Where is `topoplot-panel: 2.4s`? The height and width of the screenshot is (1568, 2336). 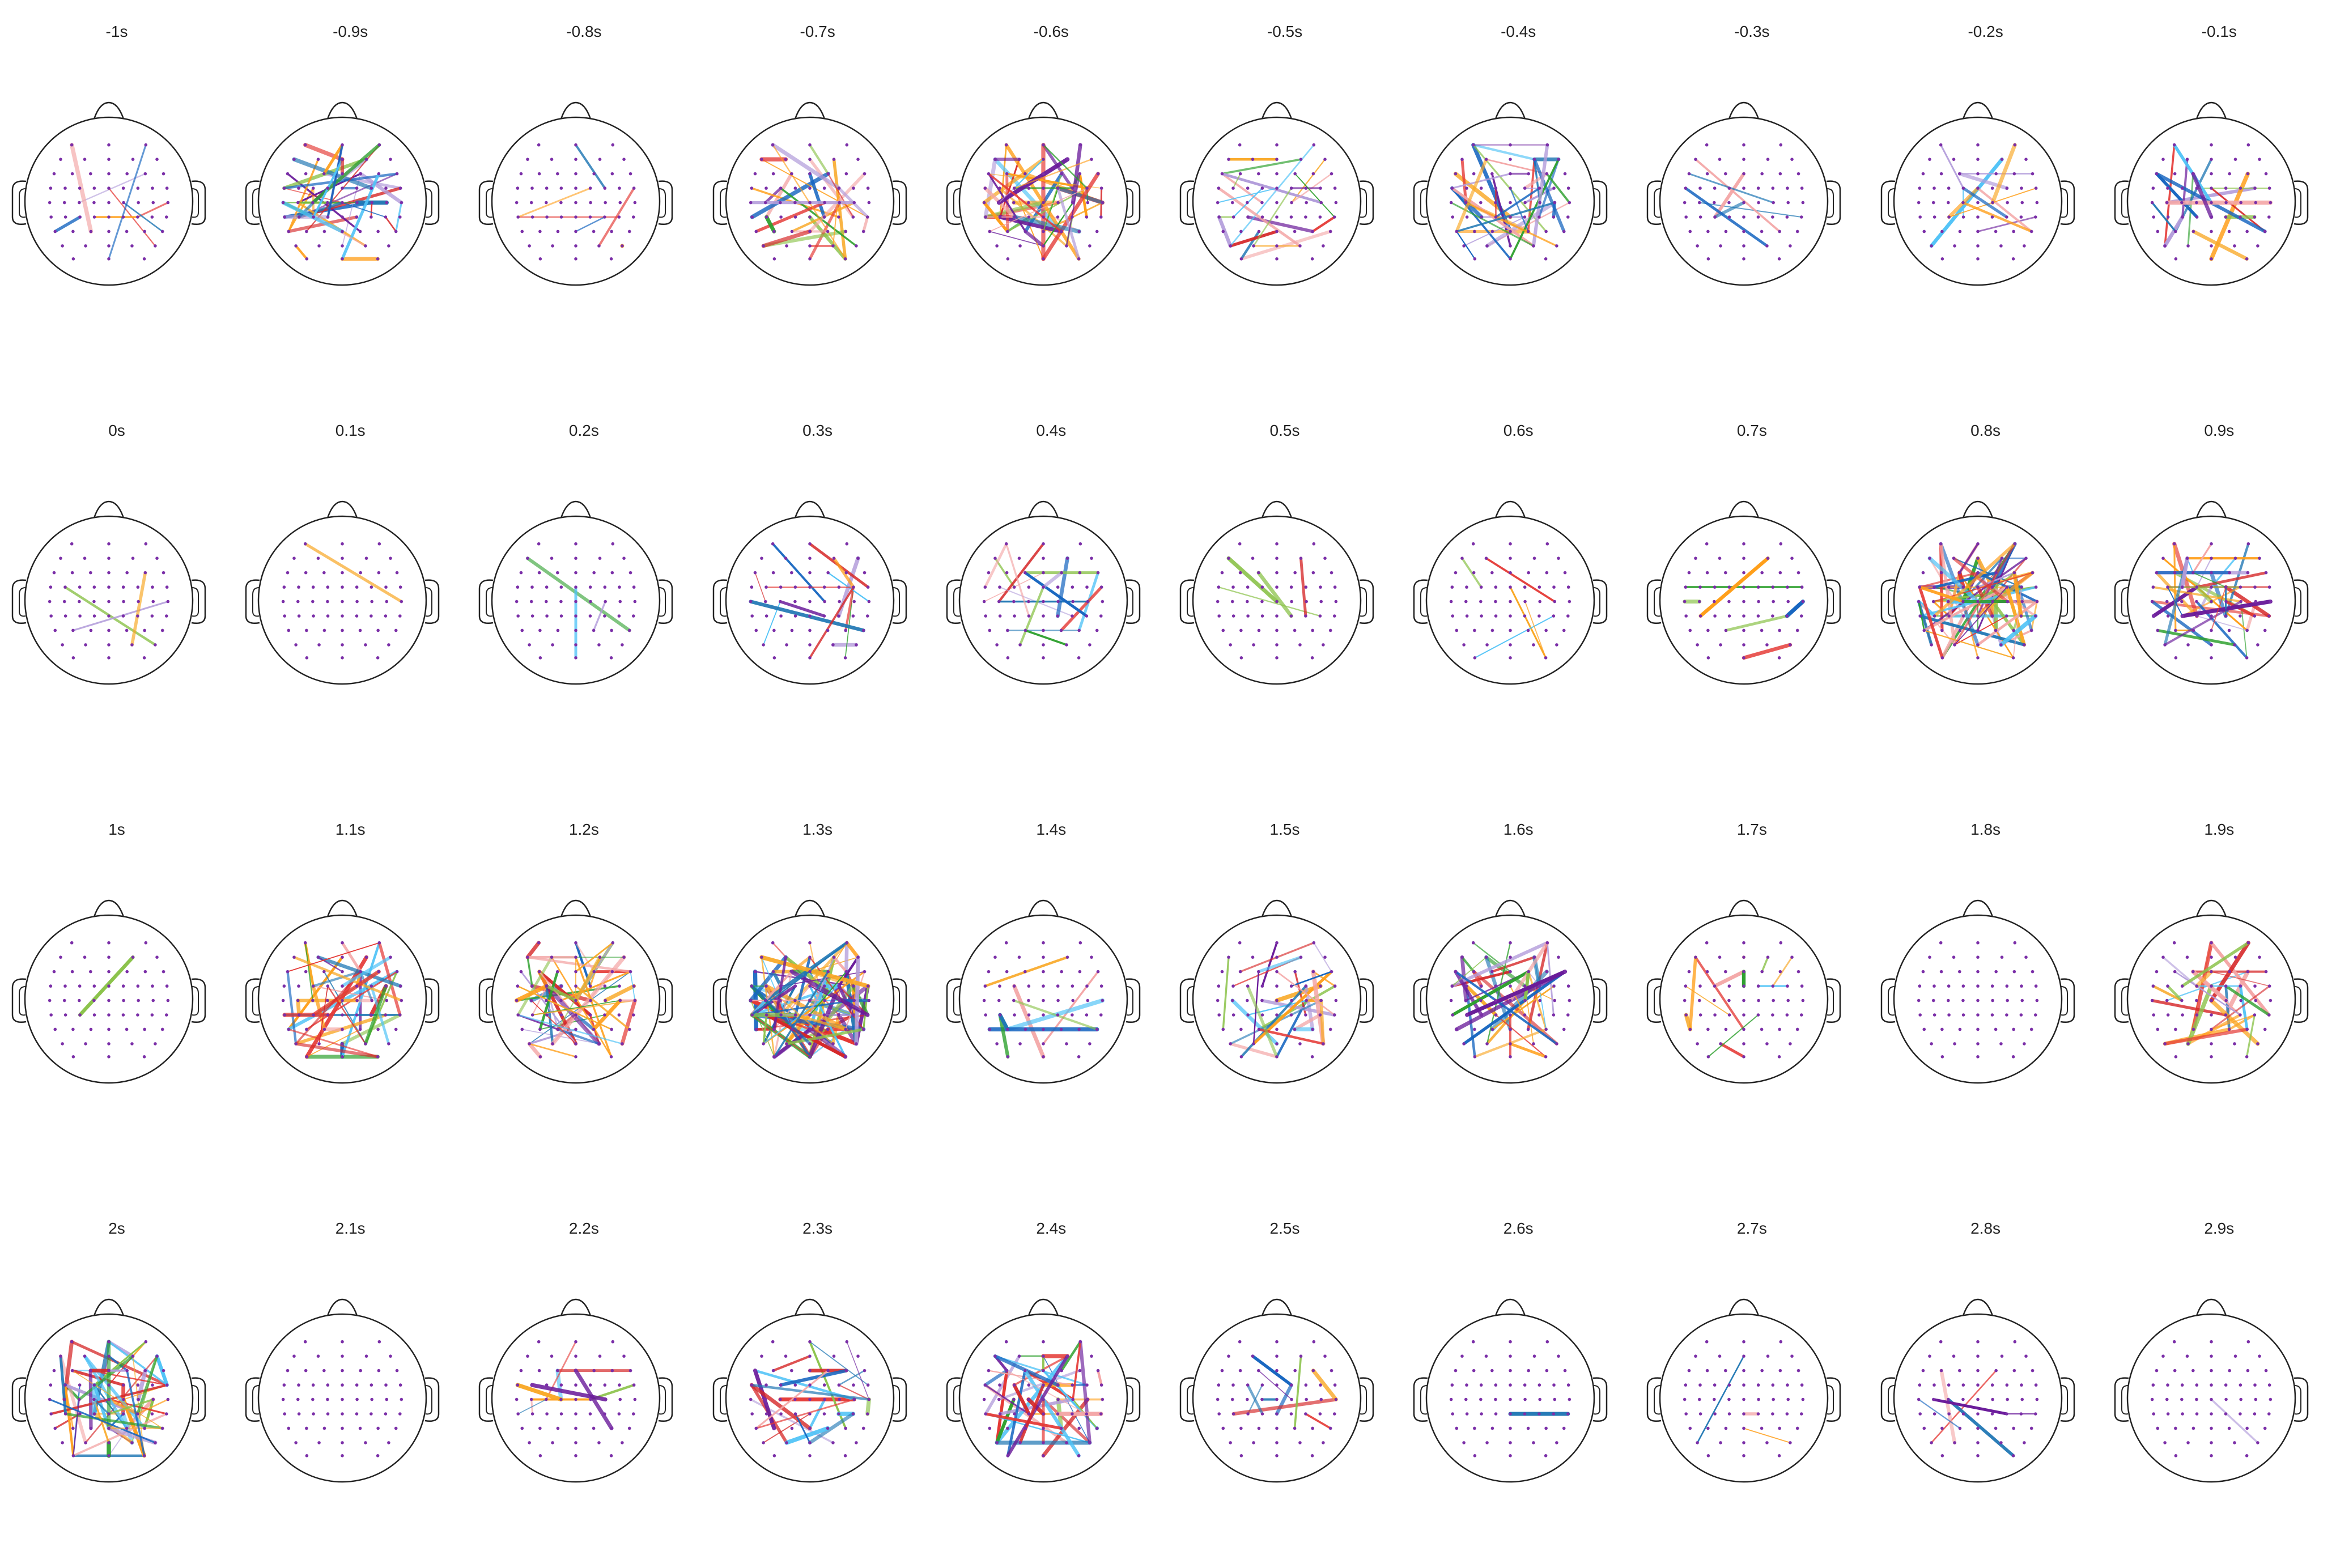 topoplot-panel: 2.4s is located at coordinates (1052, 1382).